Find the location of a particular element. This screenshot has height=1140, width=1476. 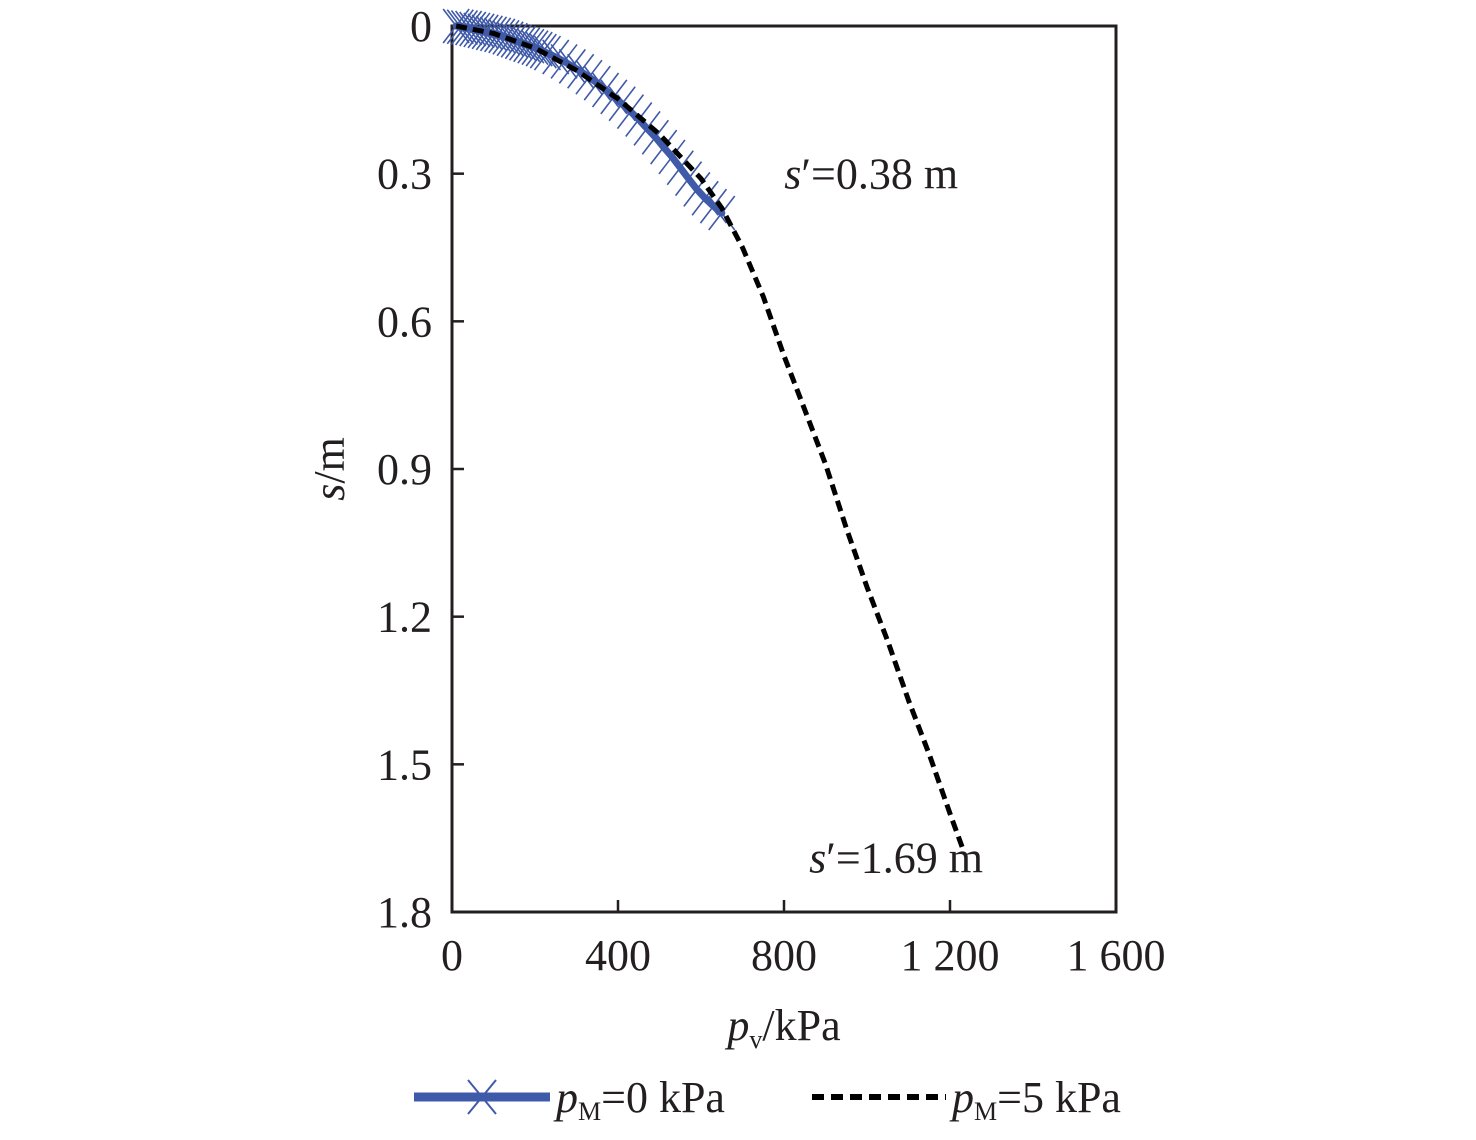

y-tick-label: 1.8 is located at coordinates (404, 912).